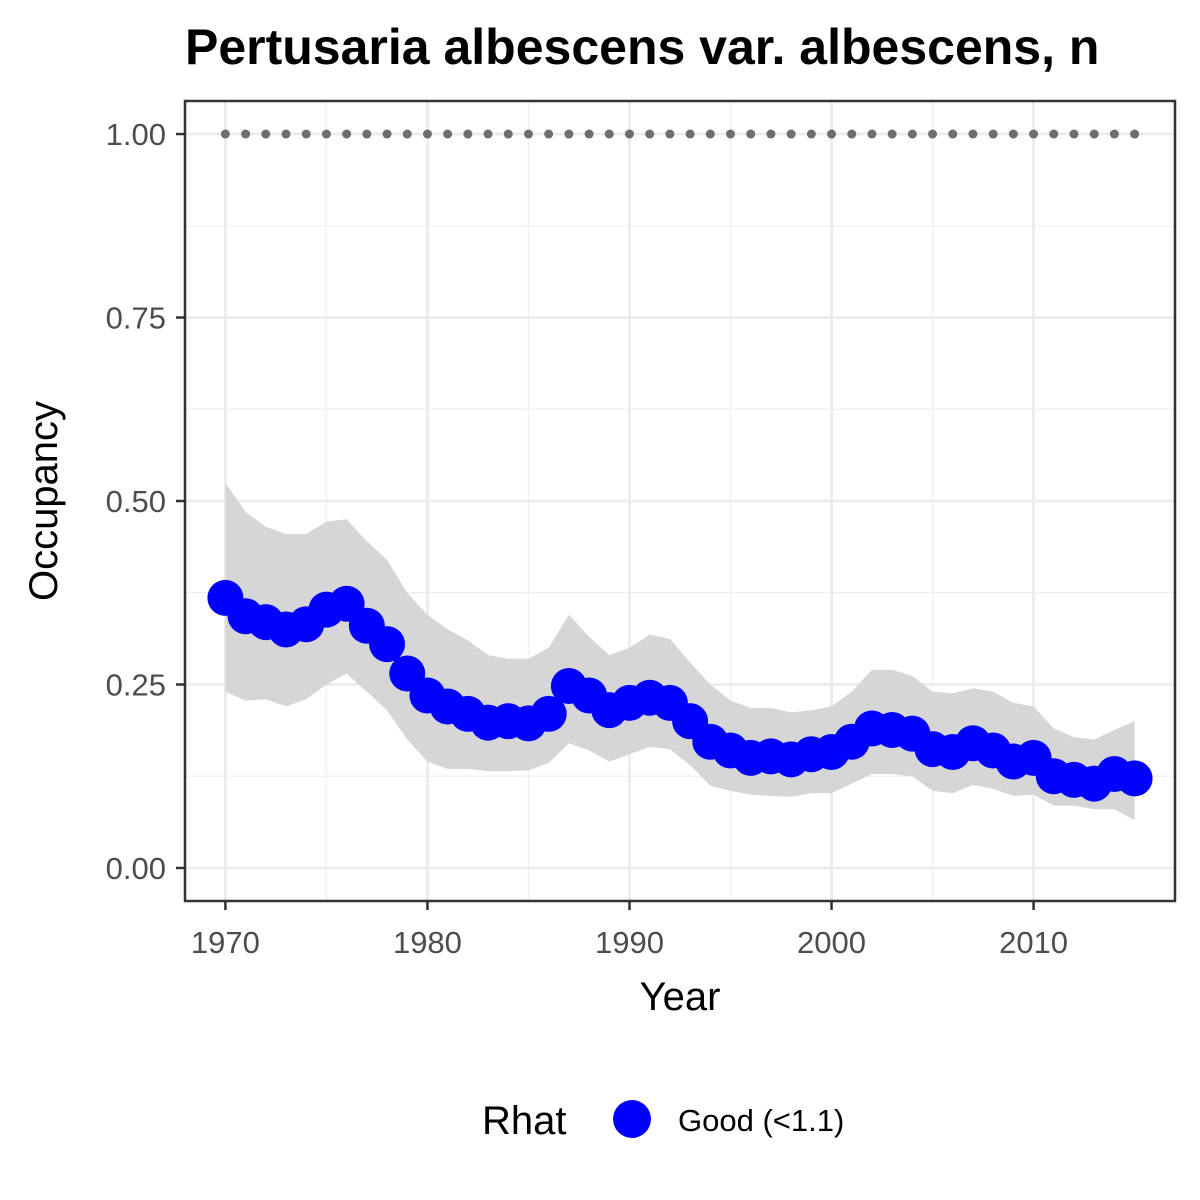  I want to click on chart-title: Pertusaria albescens var. albescens, n, so click(642, 47).